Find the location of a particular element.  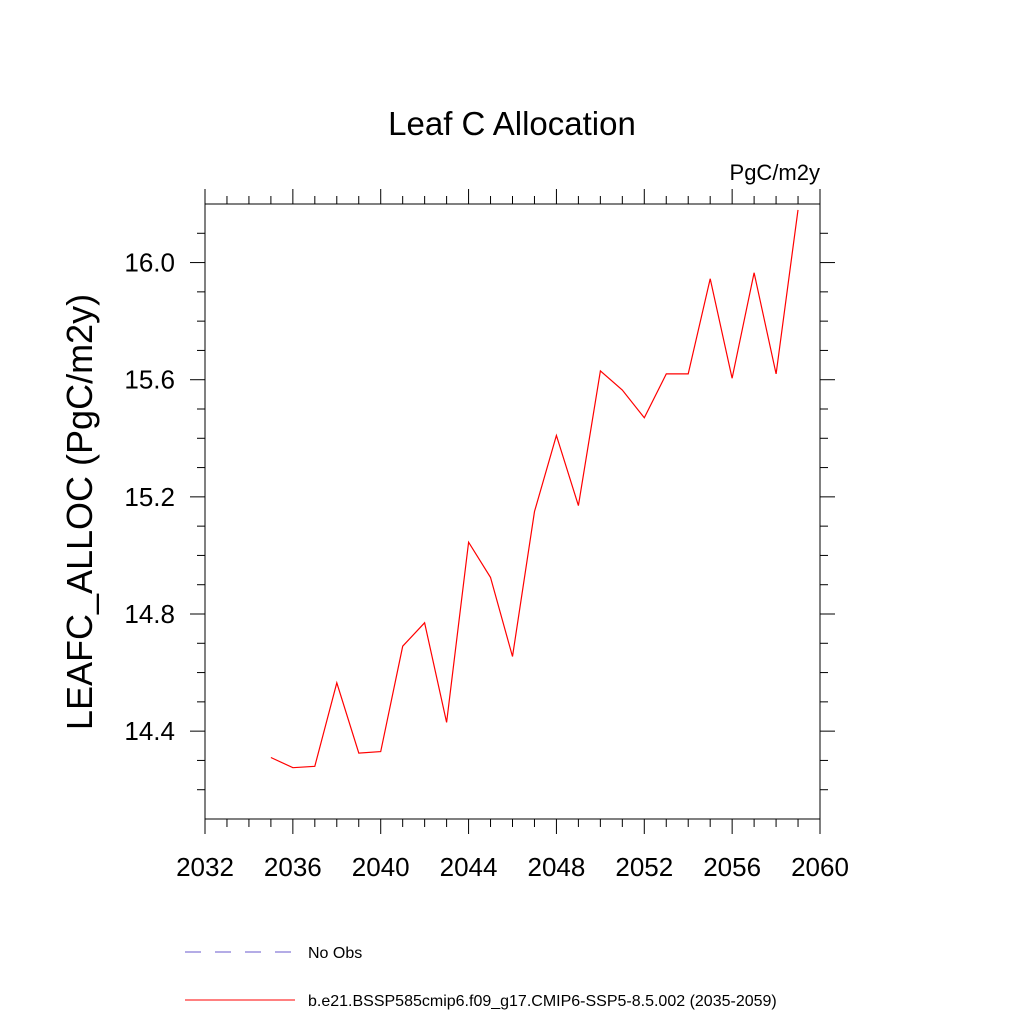

y-tick-label: 16.0 is located at coordinates (149, 263).